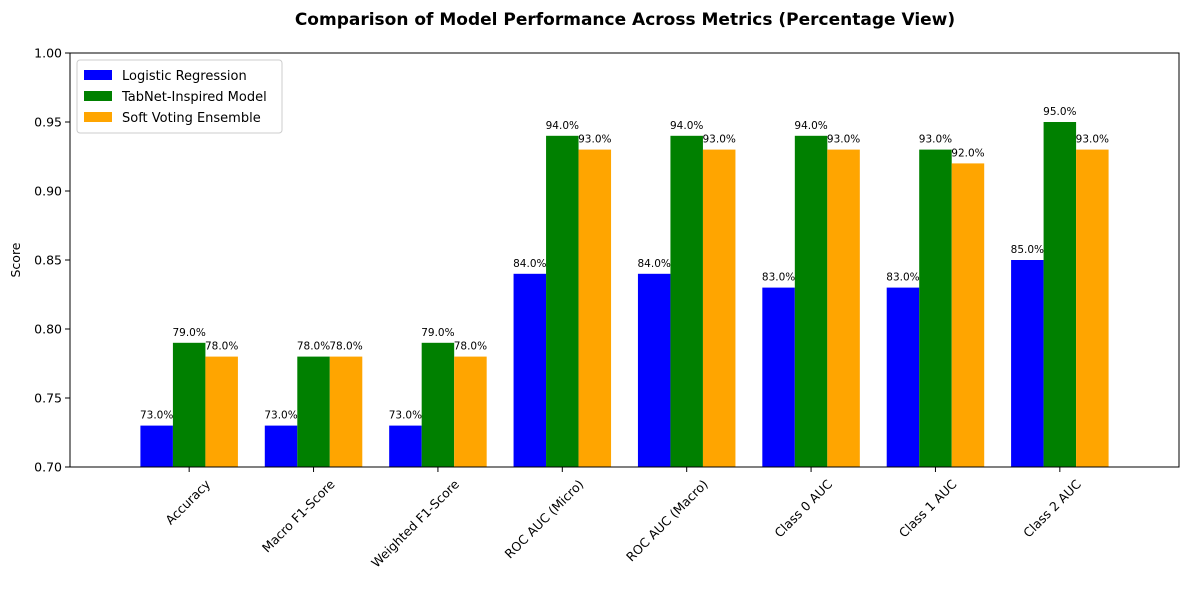  Describe the element at coordinates (1027, 250) in the screenshot. I see `data-label: 85.0%` at that location.